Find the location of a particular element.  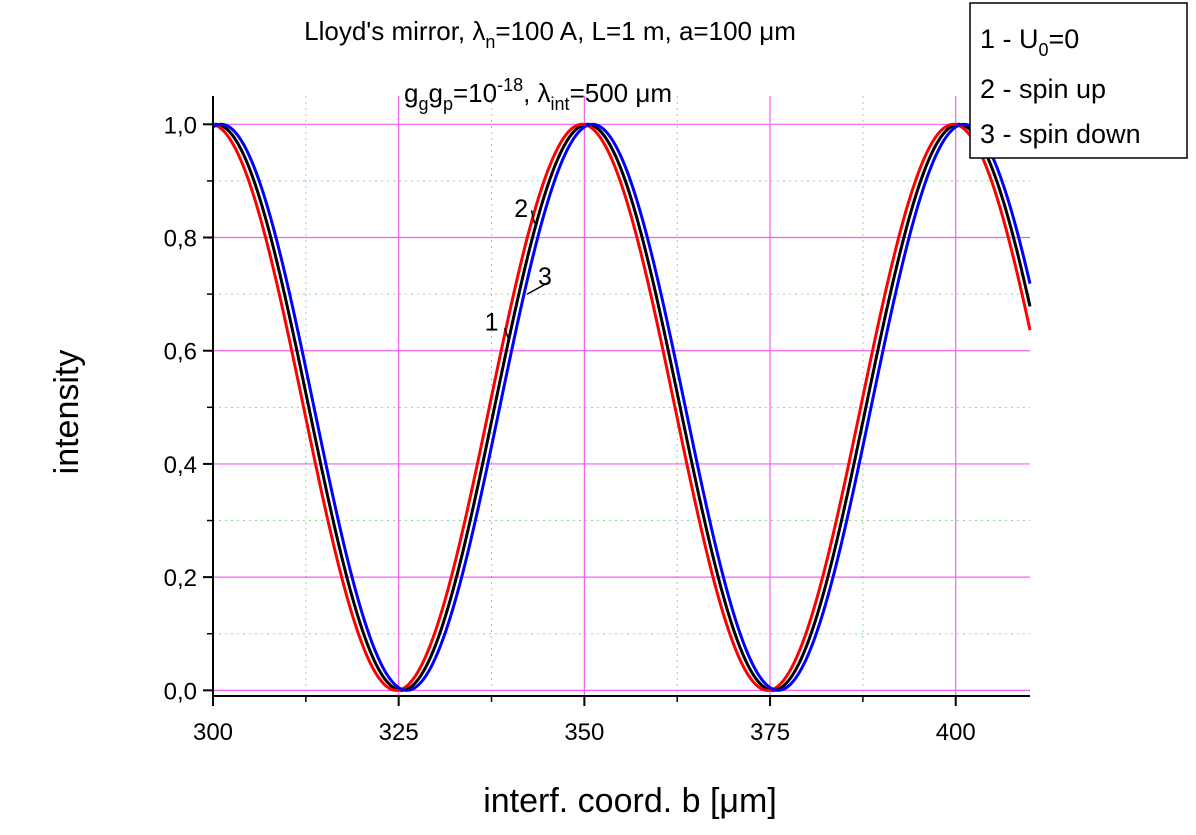

title-1-sub-n: n is located at coordinates (490, 42).